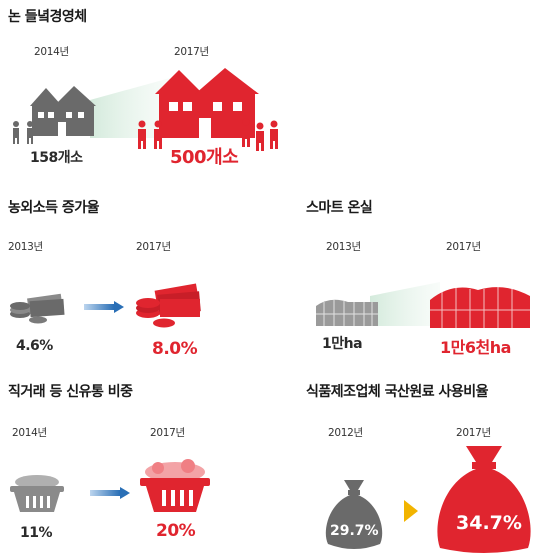 The width and height of the screenshot is (540, 558). What do you see at coordinates (191, 52) in the screenshot?
I see `farm-year-after: 2017년` at bounding box center [191, 52].